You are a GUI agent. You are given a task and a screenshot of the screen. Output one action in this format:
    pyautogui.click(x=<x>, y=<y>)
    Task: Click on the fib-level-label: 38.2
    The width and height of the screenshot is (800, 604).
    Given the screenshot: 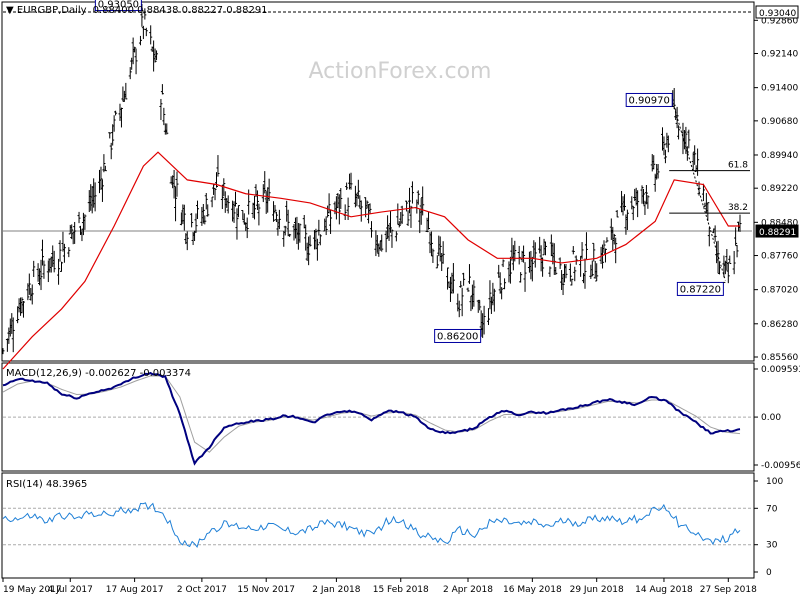 What is the action you would take?
    pyautogui.click(x=738, y=208)
    